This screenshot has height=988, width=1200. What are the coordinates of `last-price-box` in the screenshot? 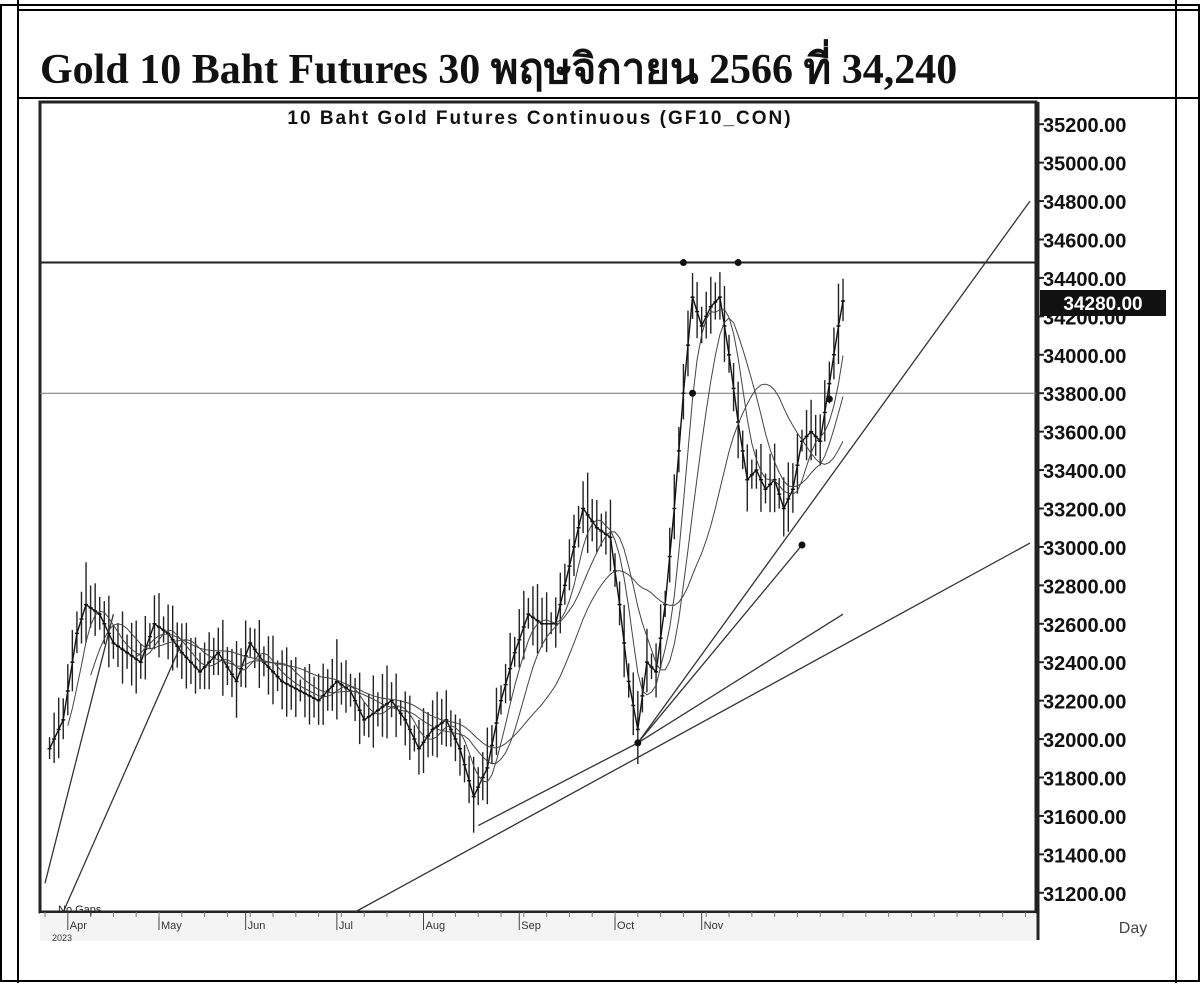 It's located at (1103, 303).